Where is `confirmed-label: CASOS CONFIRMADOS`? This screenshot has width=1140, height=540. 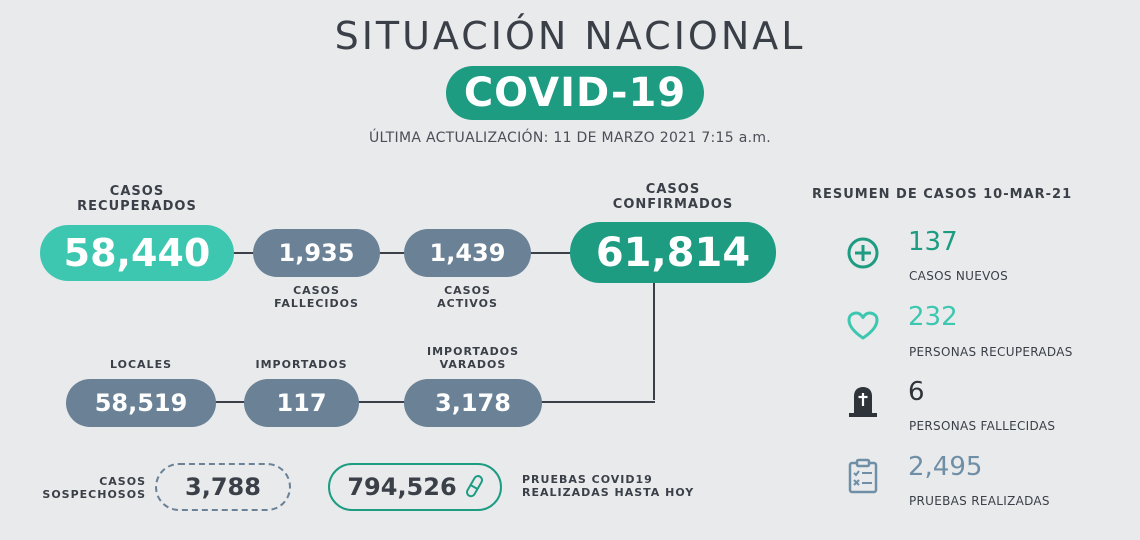 confirmed-label: CASOS CONFIRMADOS is located at coordinates (673, 197).